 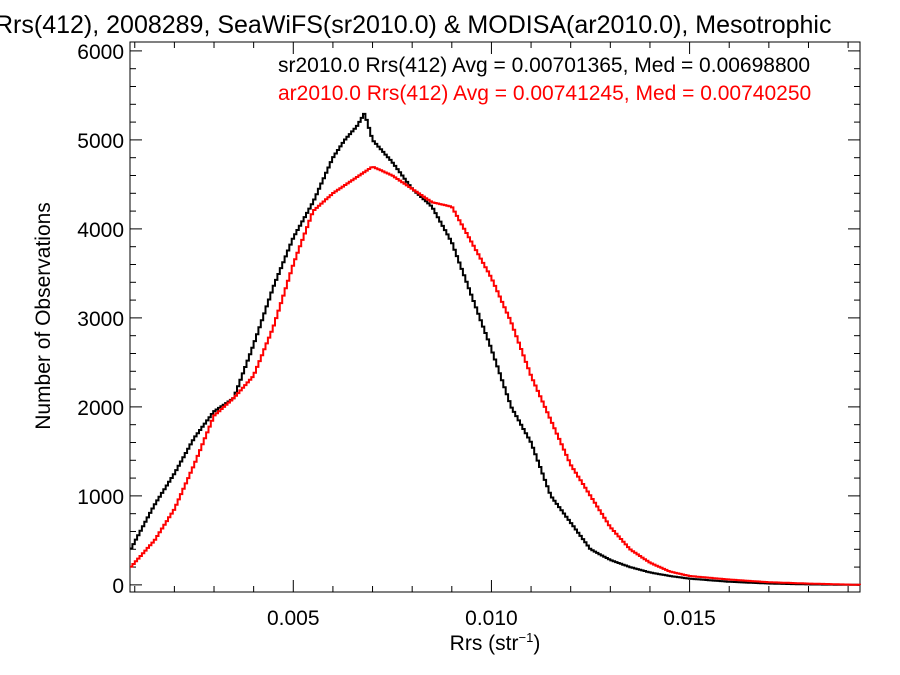 What do you see at coordinates (43, 316) in the screenshot?
I see `y-axis-label: Number of Observations` at bounding box center [43, 316].